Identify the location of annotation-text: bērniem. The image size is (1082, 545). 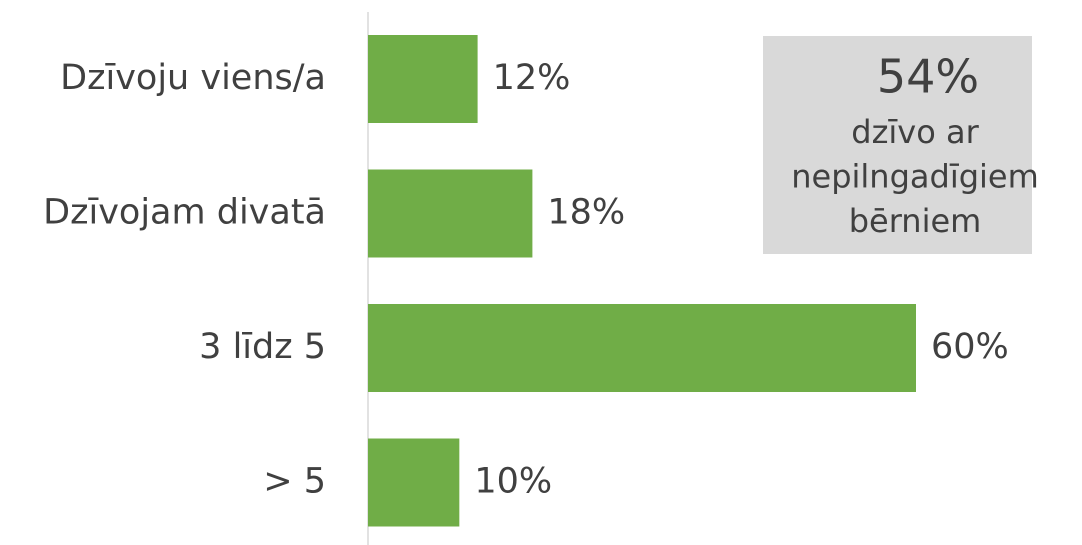
(915, 221).